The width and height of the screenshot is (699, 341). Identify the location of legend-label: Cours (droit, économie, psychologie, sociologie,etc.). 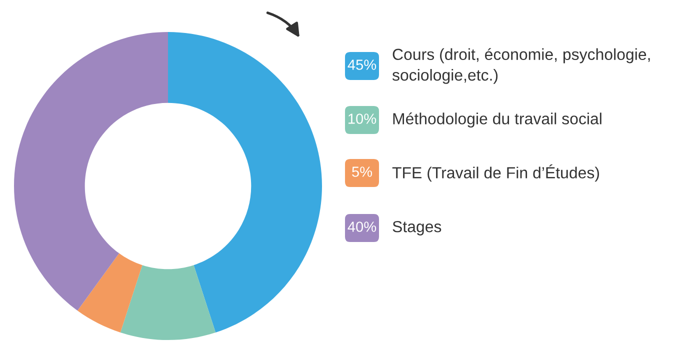
(521, 66).